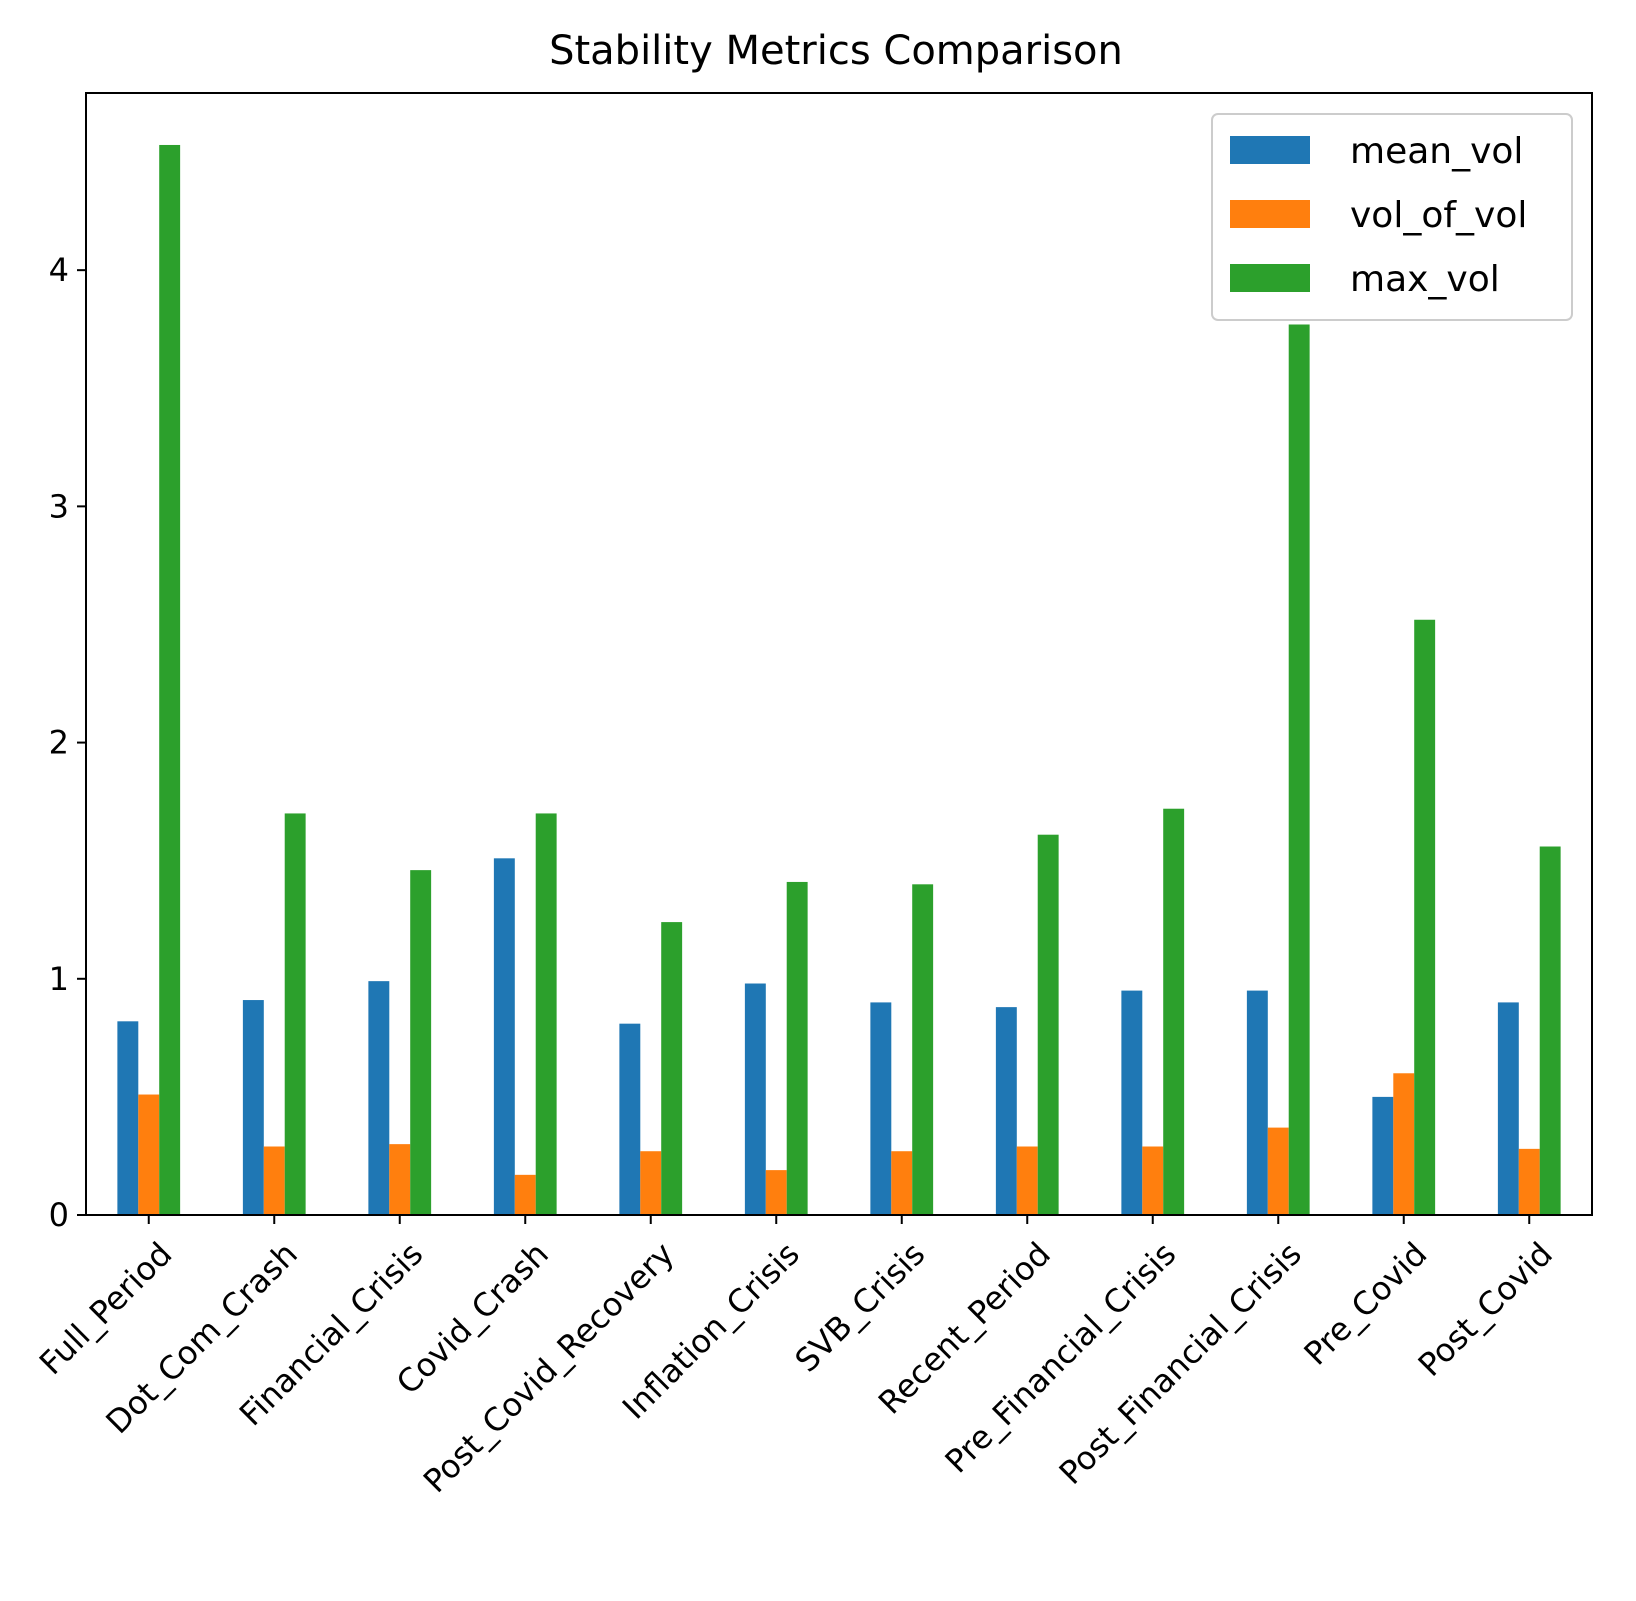  What do you see at coordinates (59, 979) in the screenshot?
I see `y-tick-label-1: 1` at bounding box center [59, 979].